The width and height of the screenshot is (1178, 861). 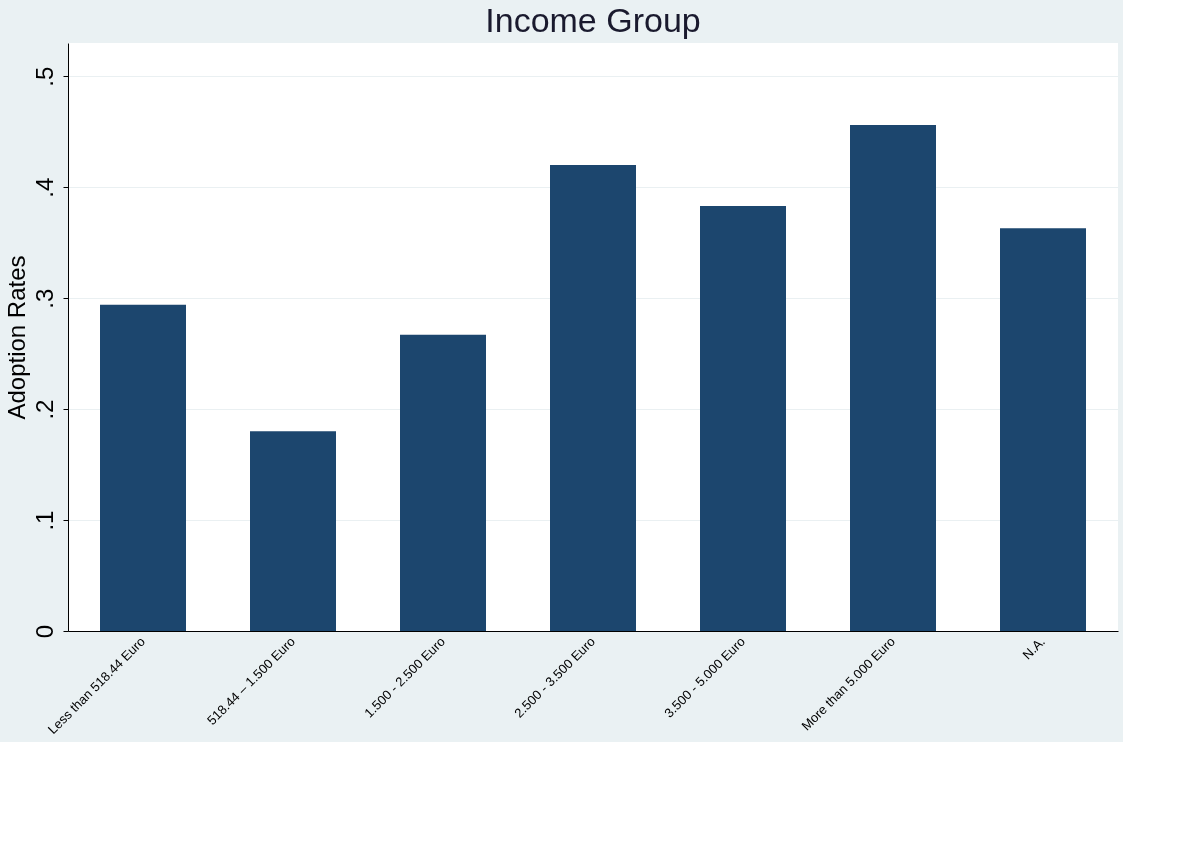 I want to click on y-tick-label: .5, so click(x=44, y=76).